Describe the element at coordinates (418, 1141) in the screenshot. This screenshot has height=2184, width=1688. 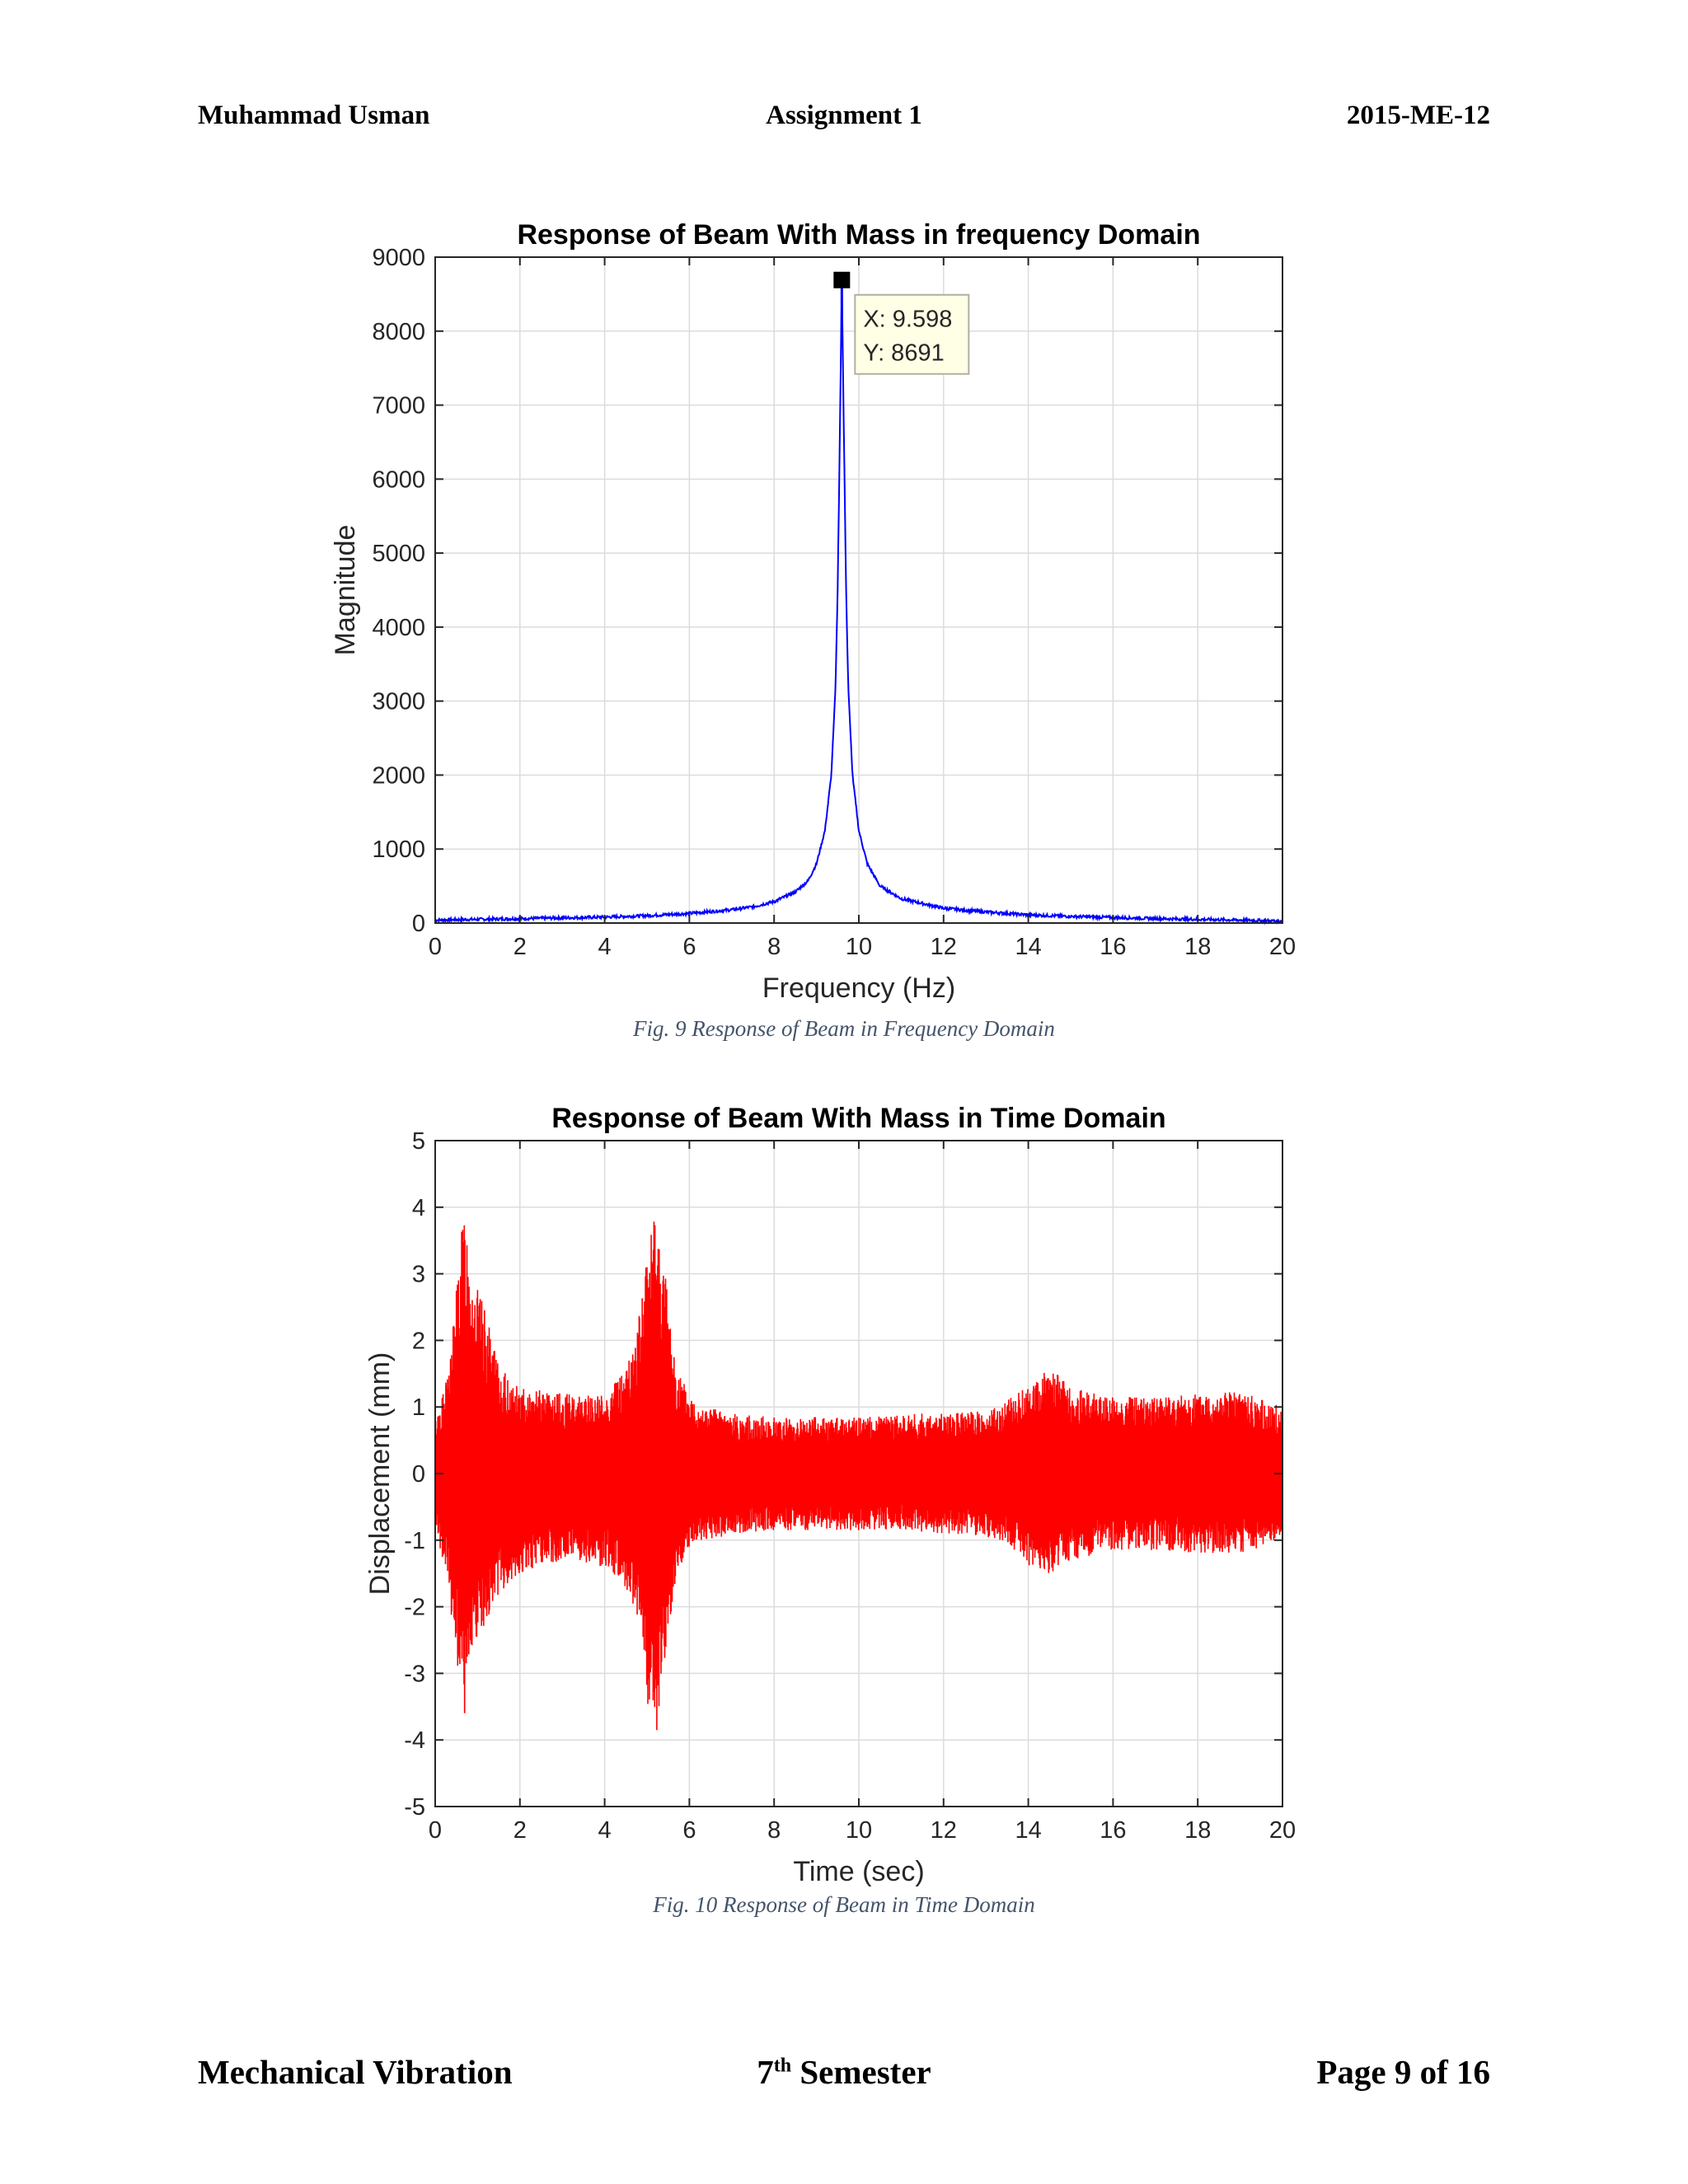
I see `y-tick-label: 5` at that location.